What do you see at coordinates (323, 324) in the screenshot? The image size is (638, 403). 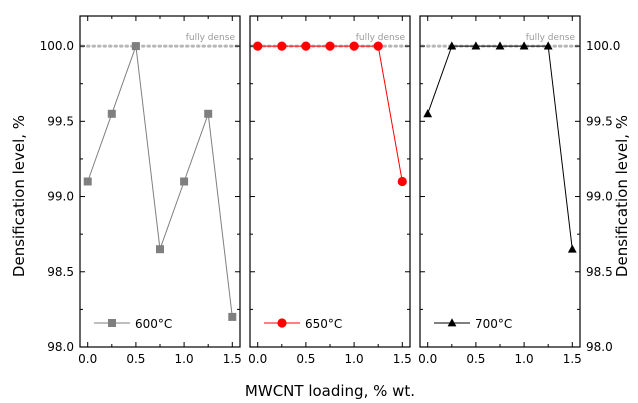 I see `legend-label: 650°C` at bounding box center [323, 324].